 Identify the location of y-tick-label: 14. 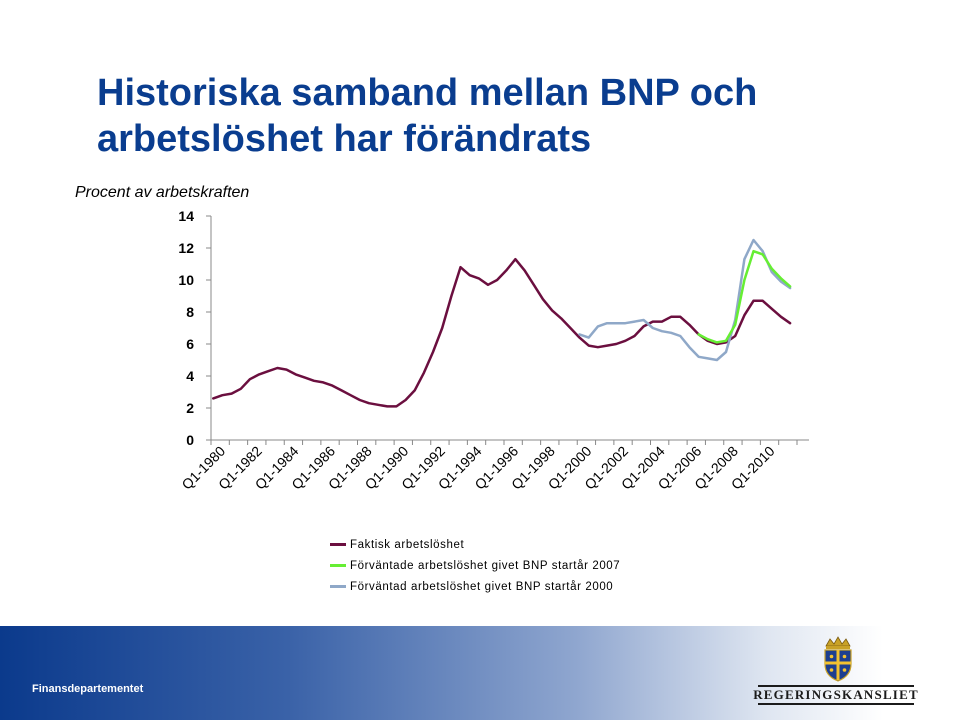
(186, 216).